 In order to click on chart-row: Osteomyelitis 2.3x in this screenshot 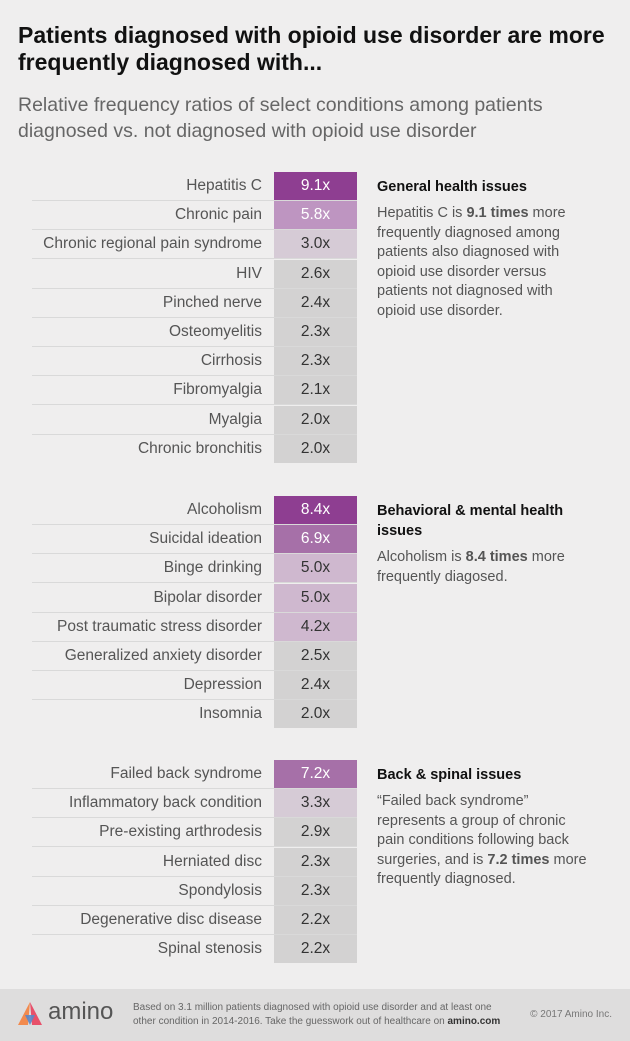, I will do `click(194, 332)`.